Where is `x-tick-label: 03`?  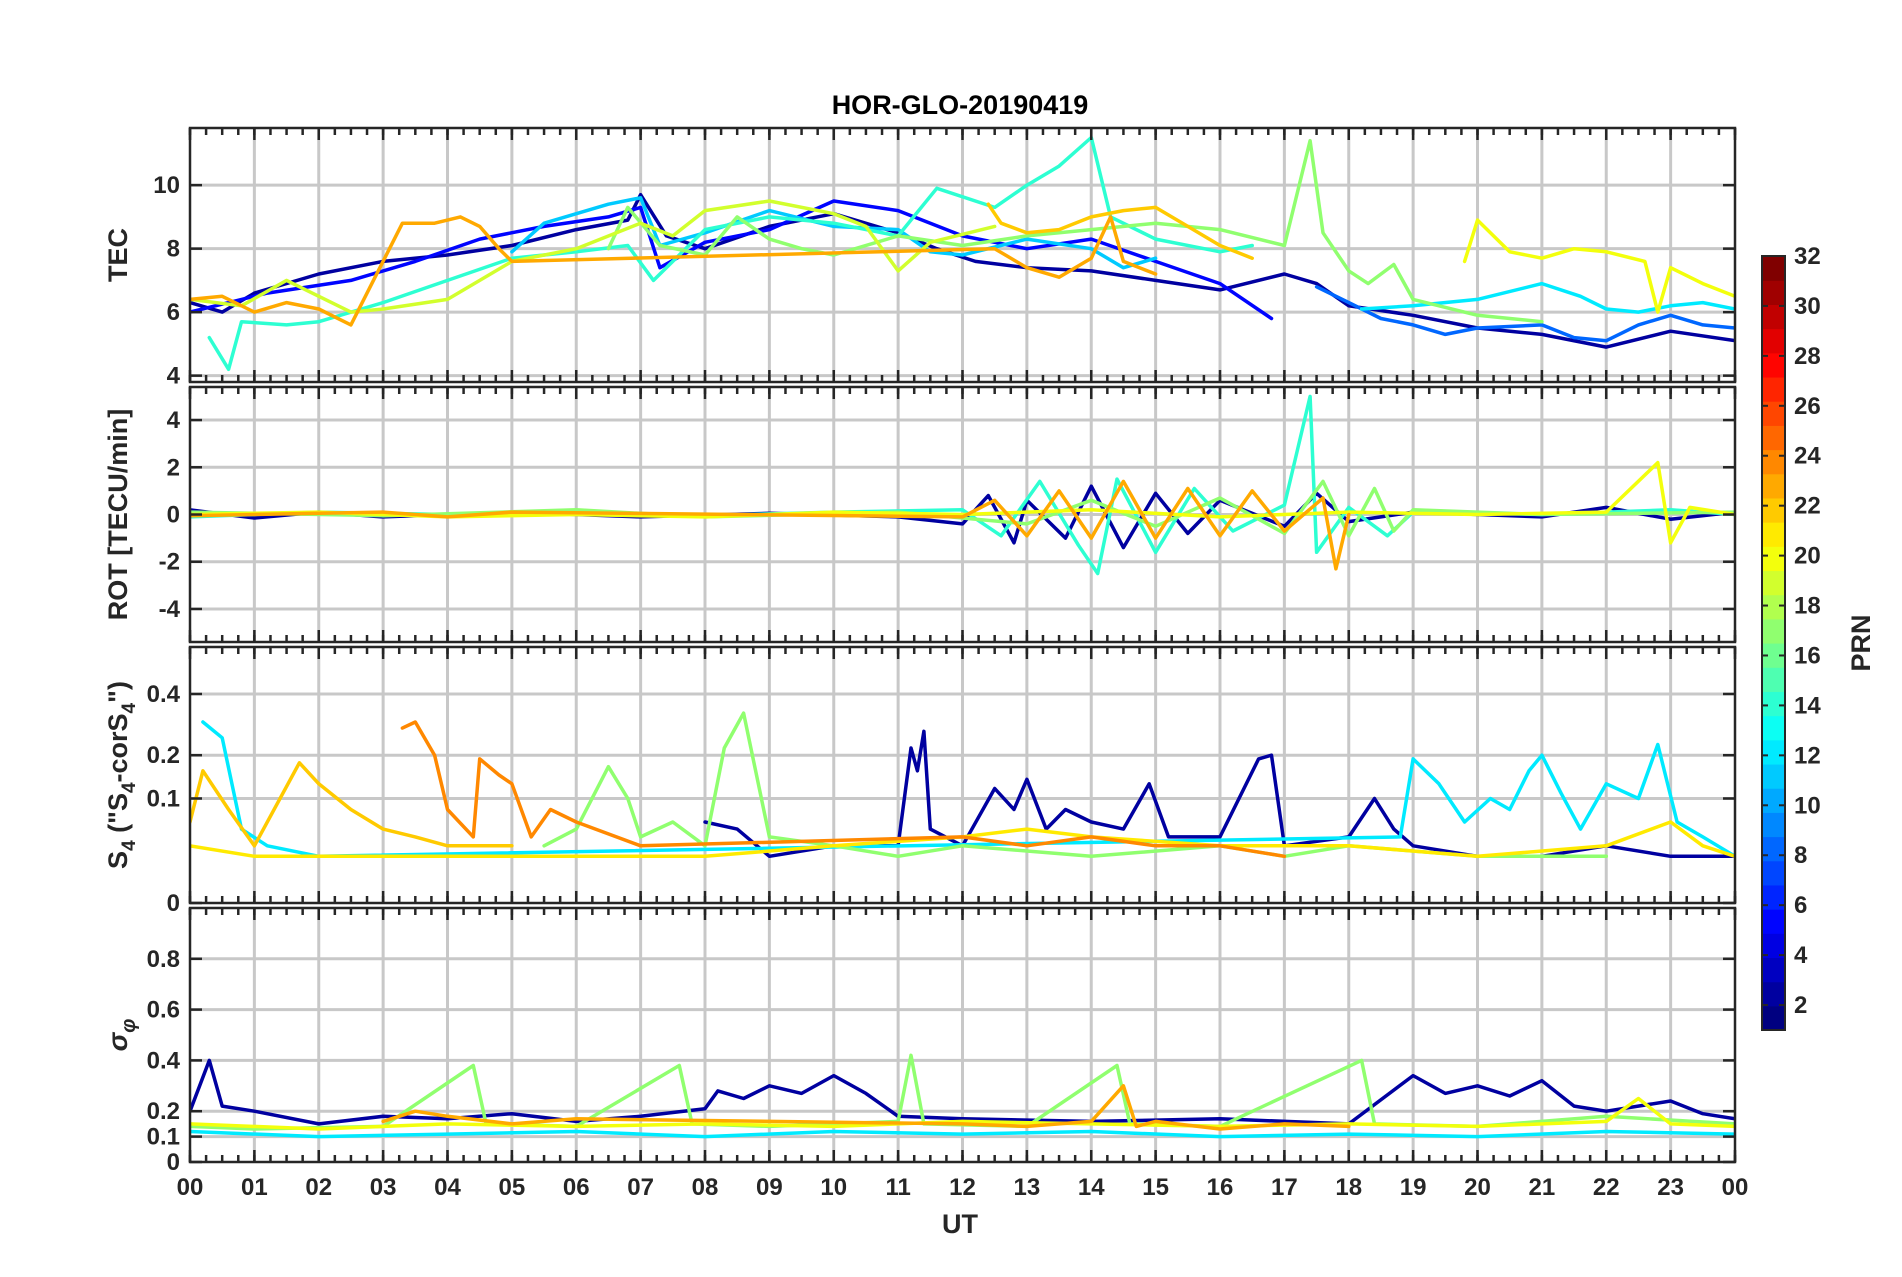 x-tick-label: 03 is located at coordinates (383, 1187).